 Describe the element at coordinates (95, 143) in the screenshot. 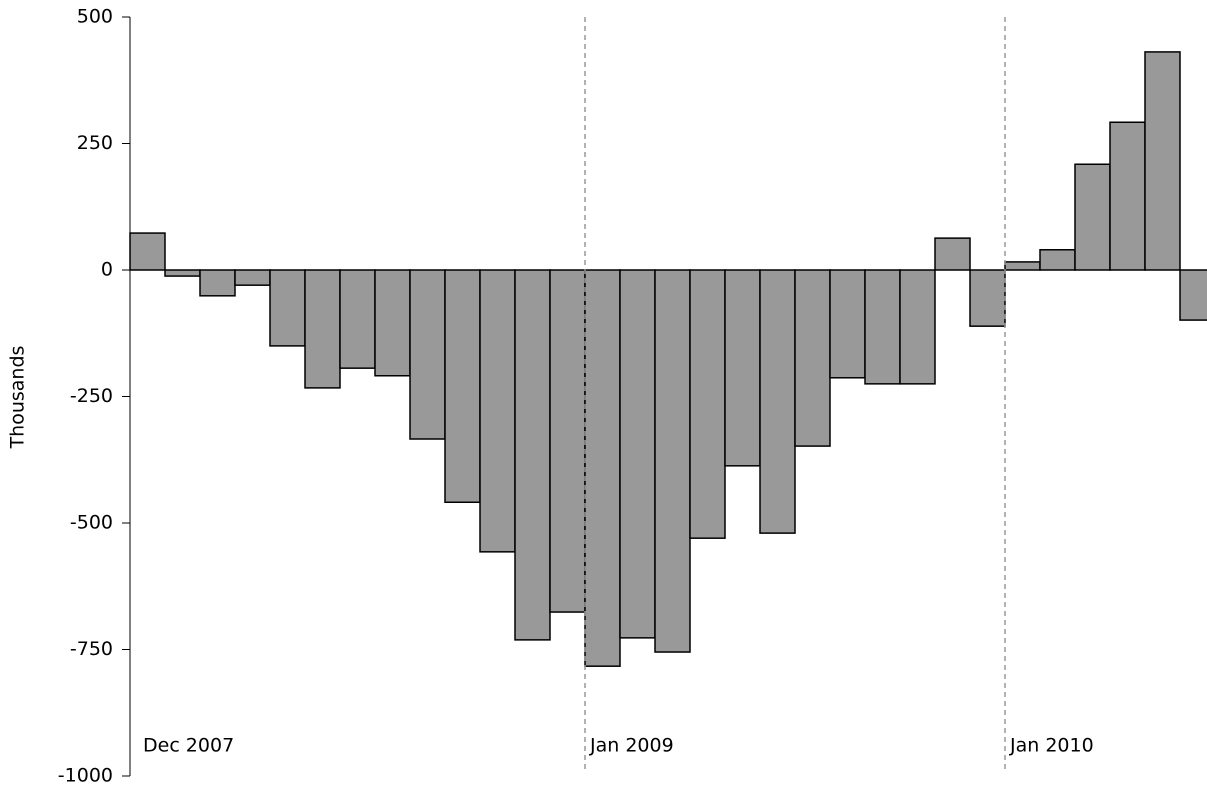

I see `y-tick-label: 250` at that location.